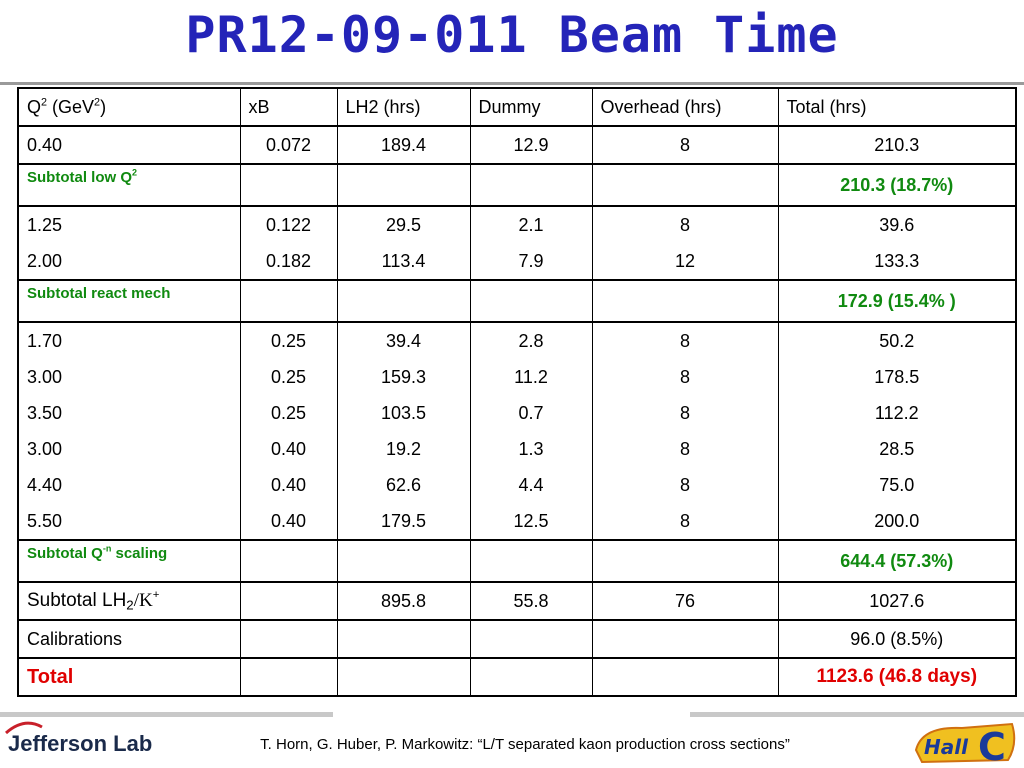 This screenshot has width=1024, height=768. Describe the element at coordinates (78, 739) in the screenshot. I see `jefferson-lab-logo: Jefferson Lab` at that location.